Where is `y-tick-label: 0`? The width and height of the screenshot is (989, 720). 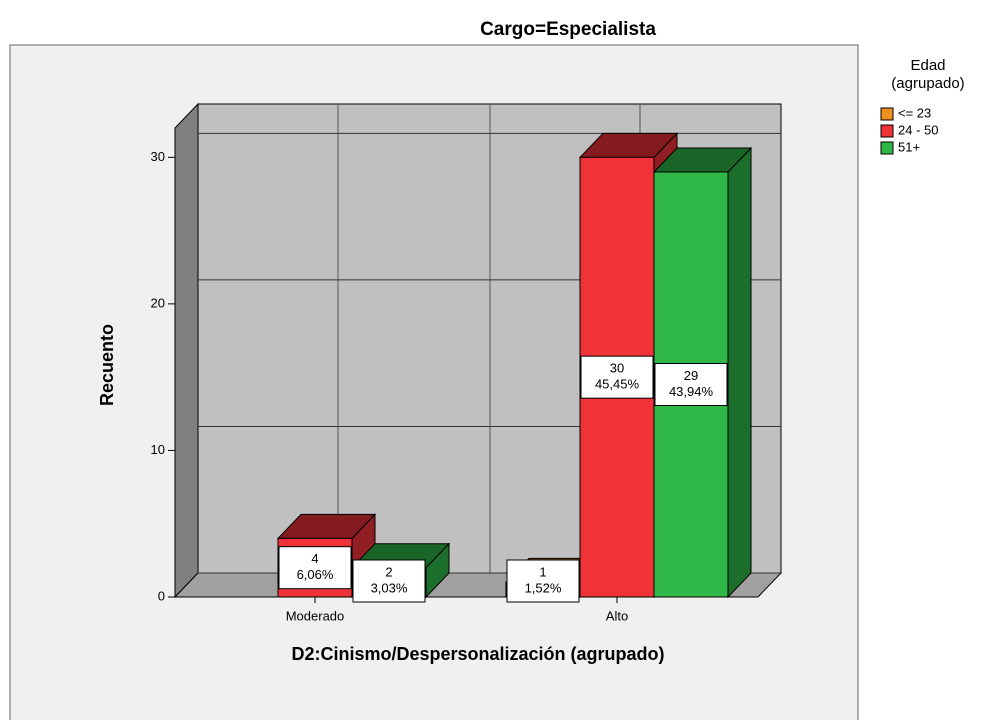 y-tick-label: 0 is located at coordinates (161, 595).